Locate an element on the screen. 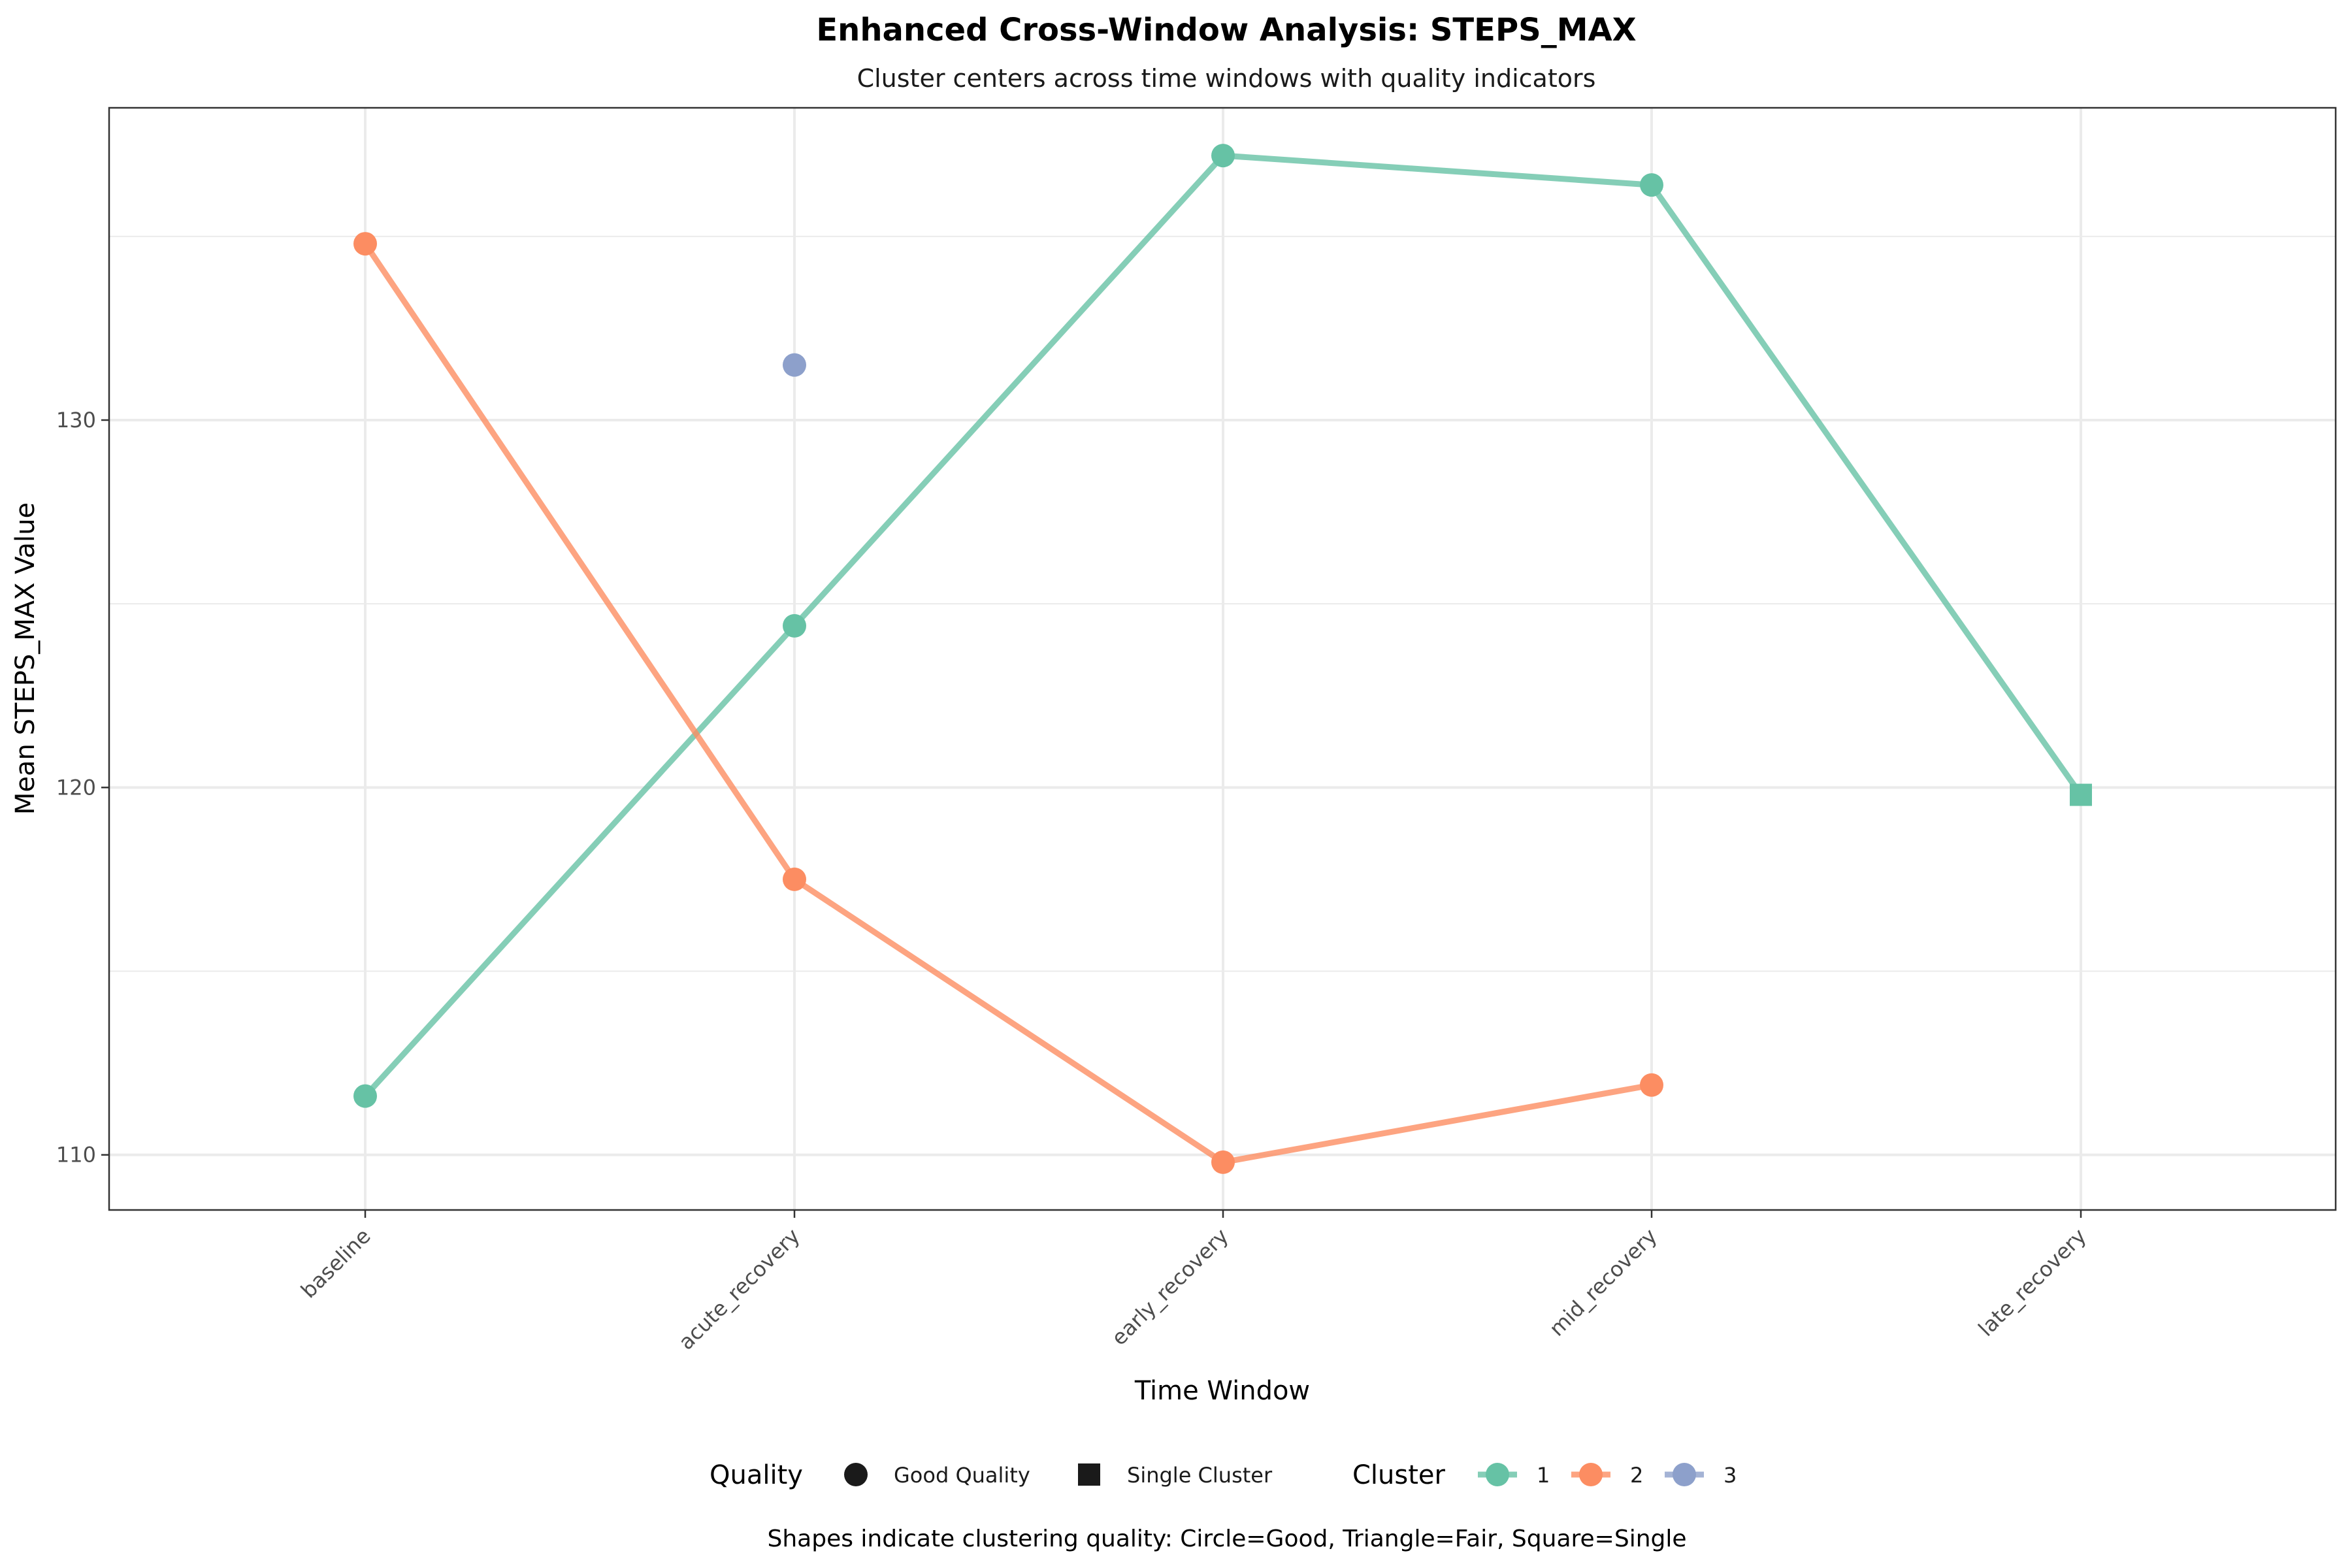 The image size is (2352, 1568). legend-square-icon is located at coordinates (1089, 1474).